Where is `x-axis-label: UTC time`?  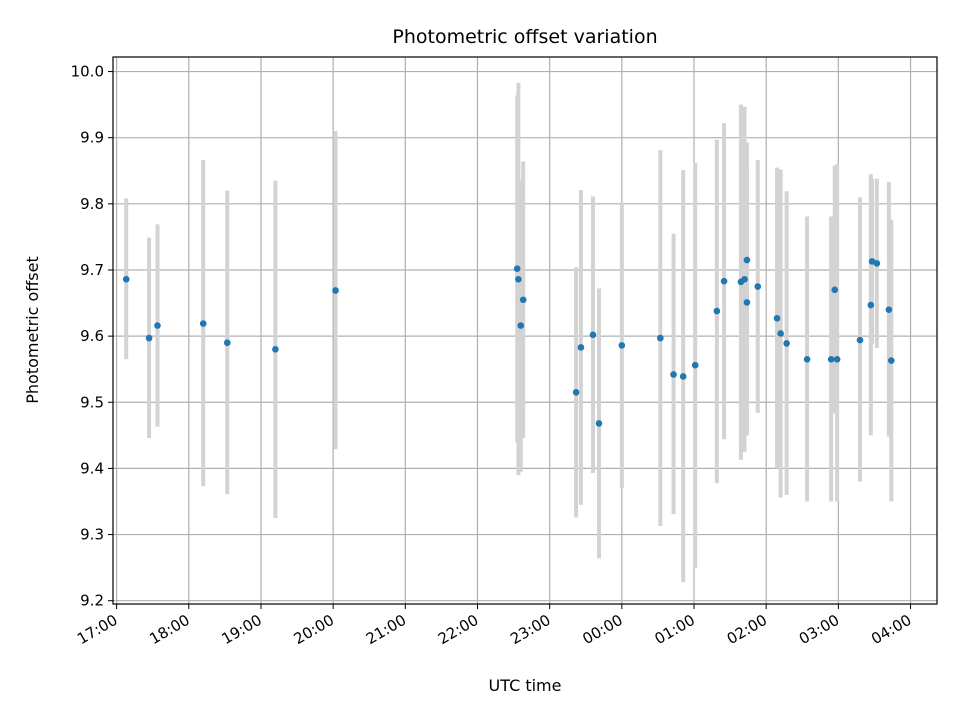
x-axis-label: UTC time is located at coordinates (525, 685).